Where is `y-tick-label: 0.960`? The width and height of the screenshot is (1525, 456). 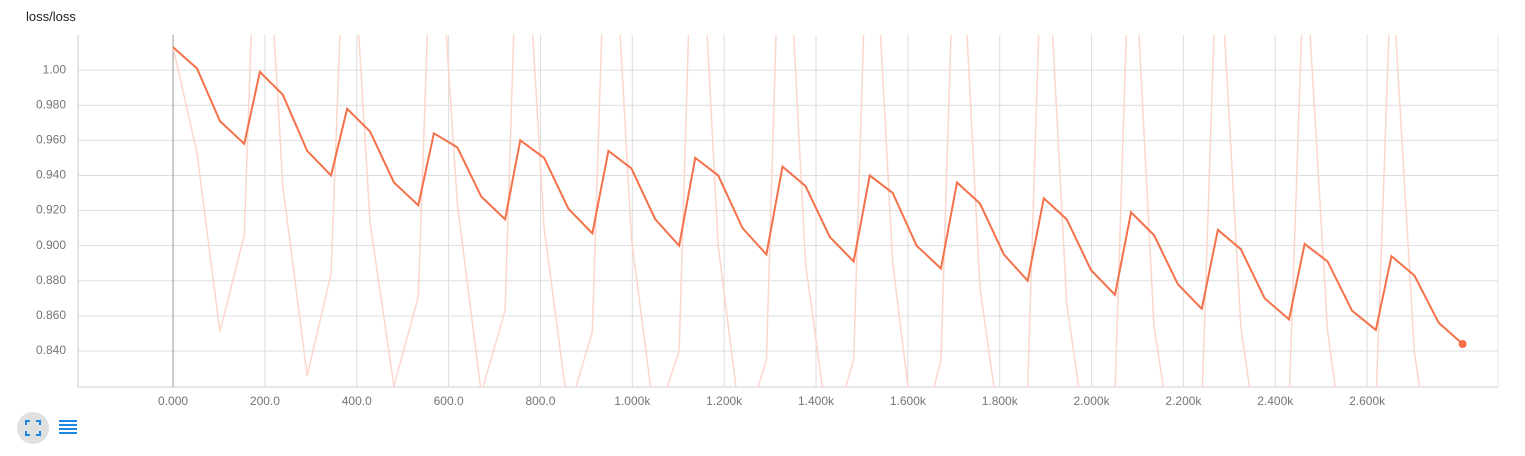
y-tick-label: 0.960 is located at coordinates (51, 140).